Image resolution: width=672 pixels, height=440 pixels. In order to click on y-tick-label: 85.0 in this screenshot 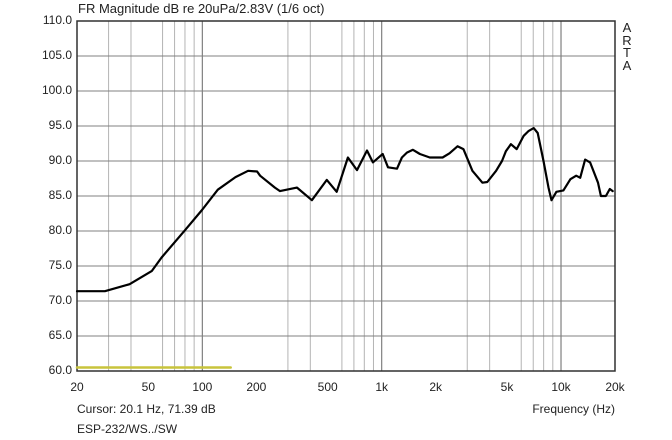, I will do `click(60, 195)`.